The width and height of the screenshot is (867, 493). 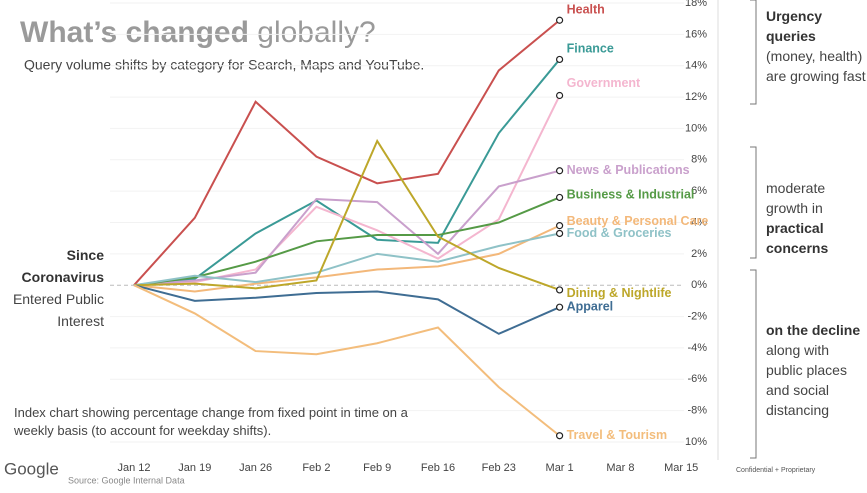 I want to click on note-bold: Urgency queries, so click(x=794, y=26).